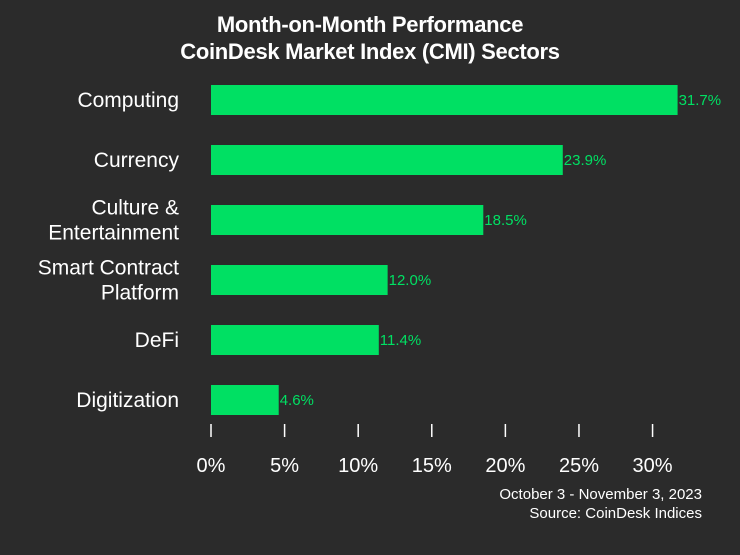  Describe the element at coordinates (600, 494) in the screenshot. I see `date-range-note: October 3 - November 3, 2023` at that location.